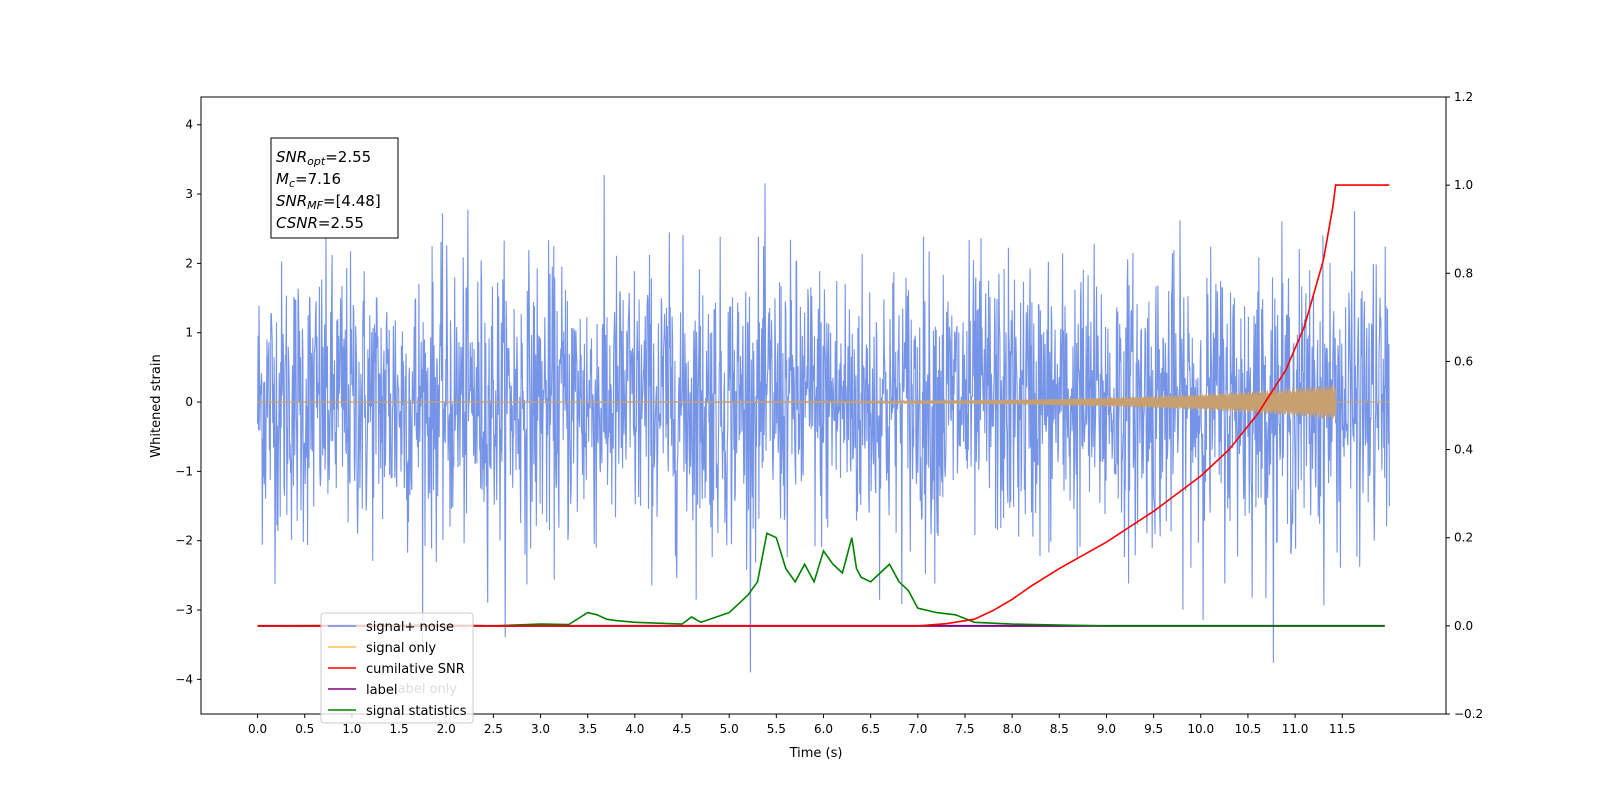  What do you see at coordinates (729, 729) in the screenshot?
I see `x-tick-label: 5.0` at bounding box center [729, 729].